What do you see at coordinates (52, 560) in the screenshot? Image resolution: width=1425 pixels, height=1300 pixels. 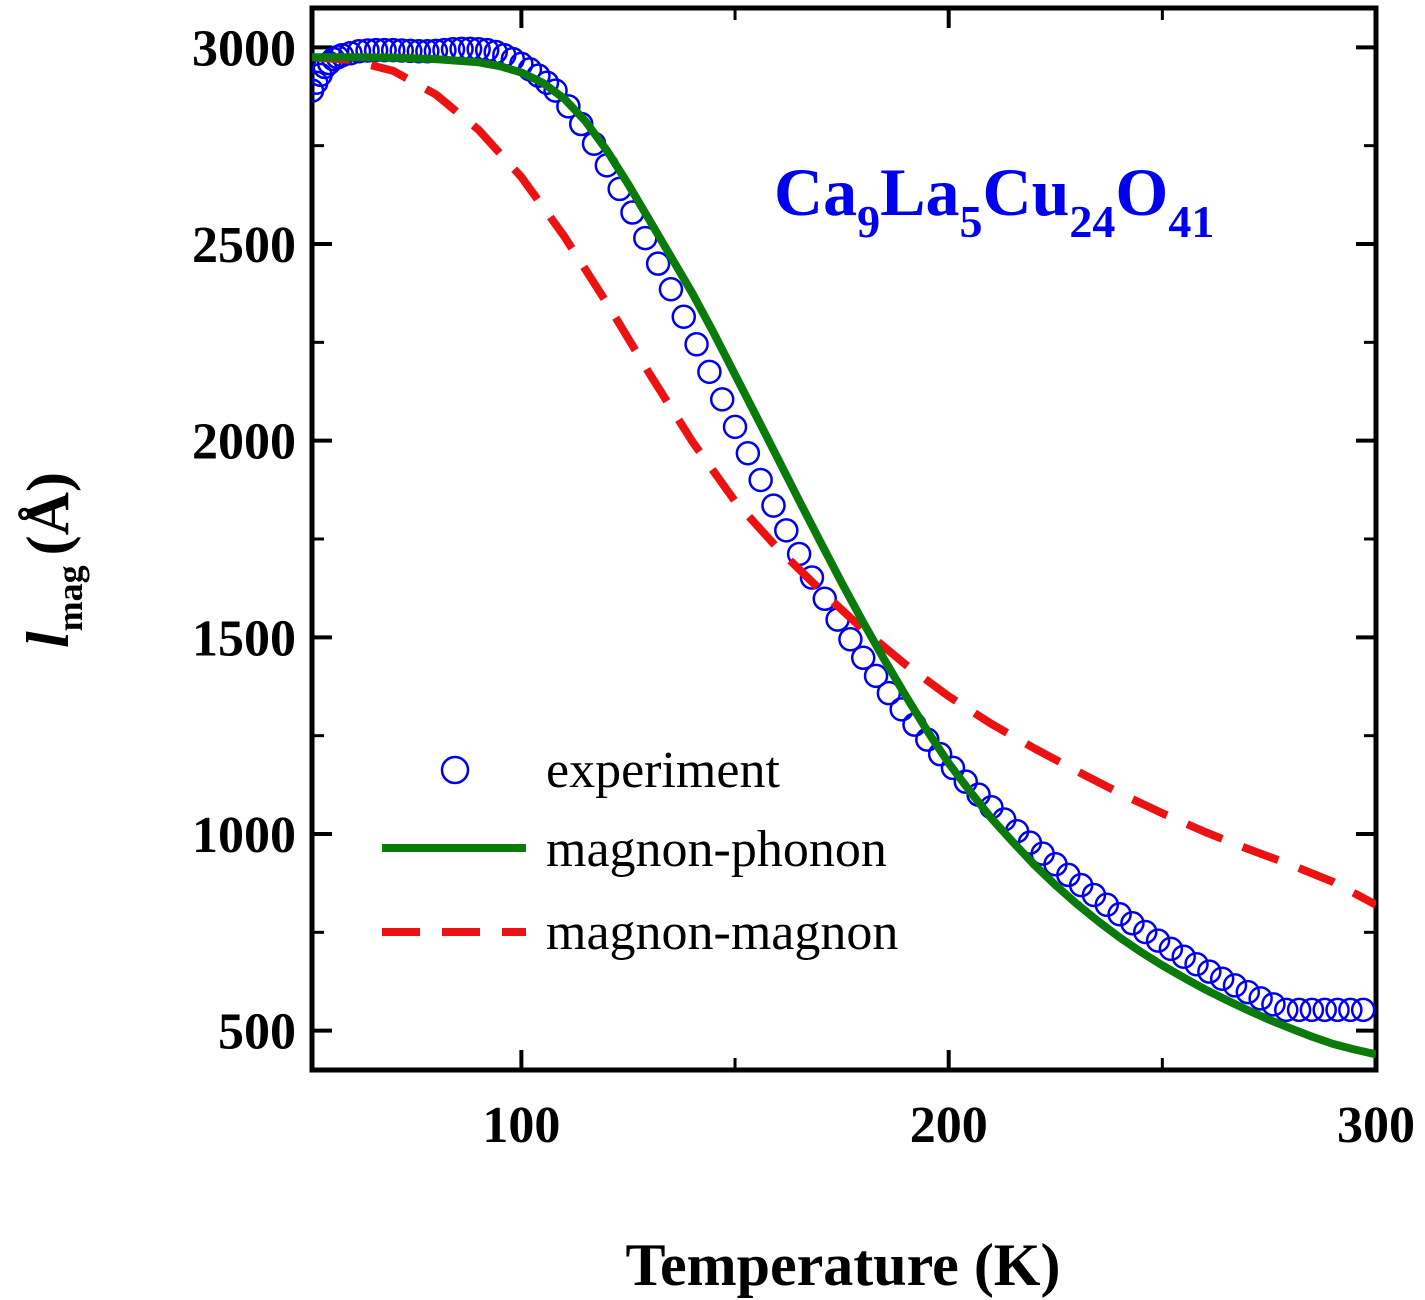 I see `y-axis-title: lmag (Å)` at bounding box center [52, 560].